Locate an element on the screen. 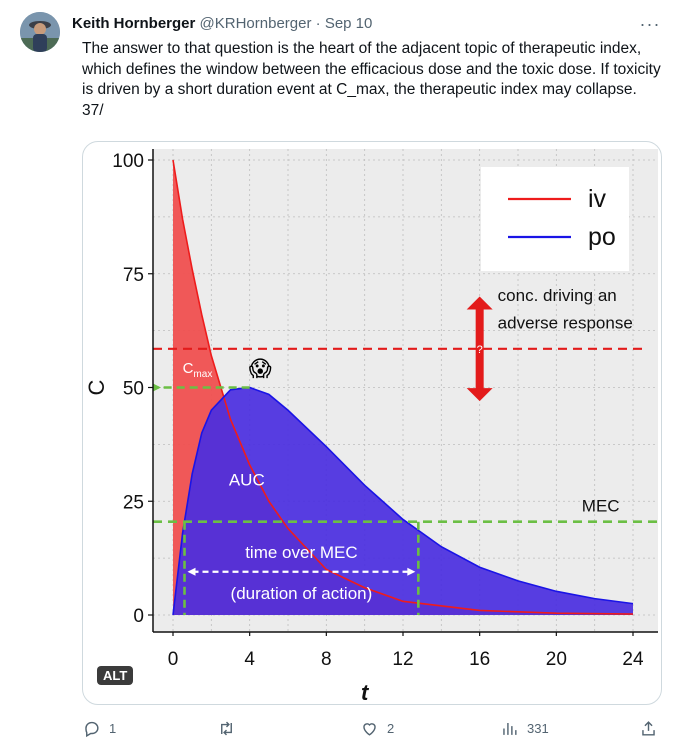 Image resolution: width=678 pixels, height=745 pixels. author-handle: @KRHornberger is located at coordinates (255, 23).